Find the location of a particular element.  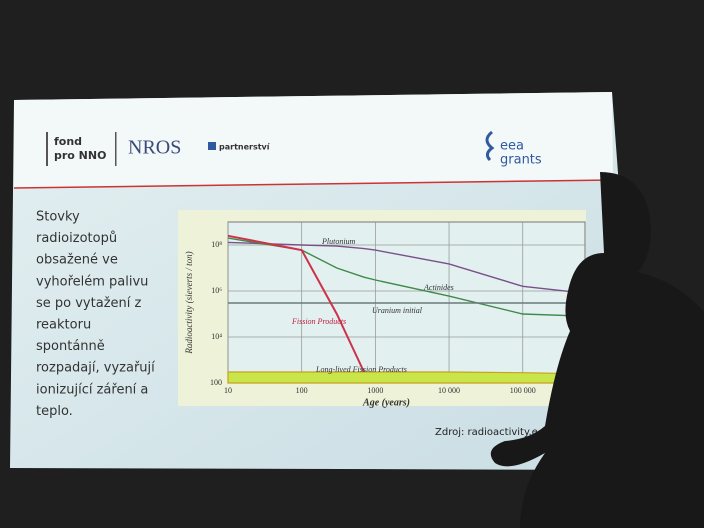

body-line: spontánně is located at coordinates (70, 346).